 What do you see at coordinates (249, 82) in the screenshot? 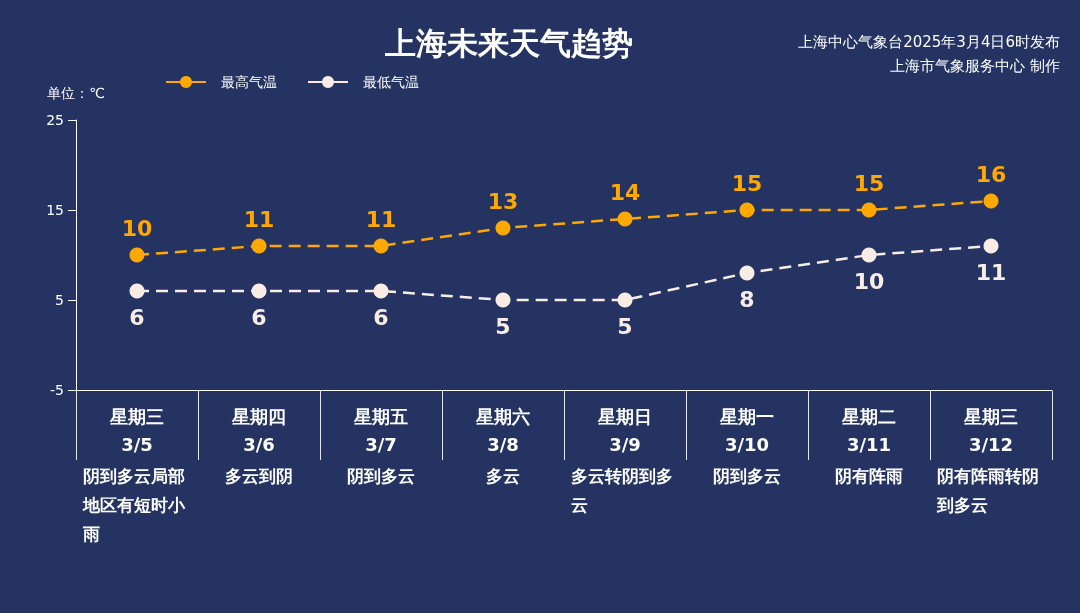
I see `legend-label: 最高气温` at bounding box center [249, 82].